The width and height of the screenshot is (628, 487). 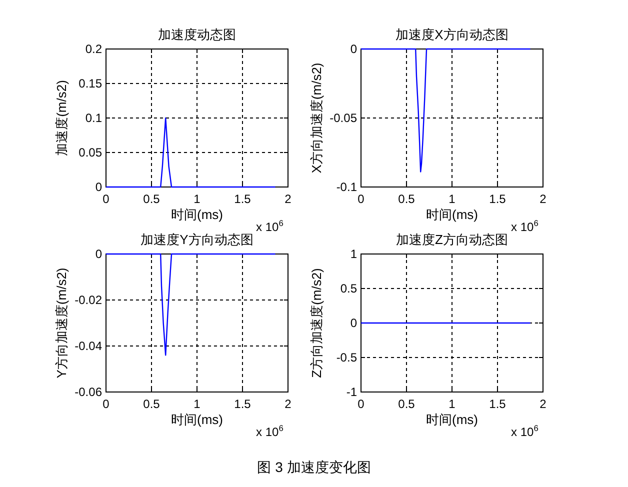 What do you see at coordinates (316, 118) in the screenshot?
I see `y-axis-title: X方向加速度(m/s2)` at bounding box center [316, 118].